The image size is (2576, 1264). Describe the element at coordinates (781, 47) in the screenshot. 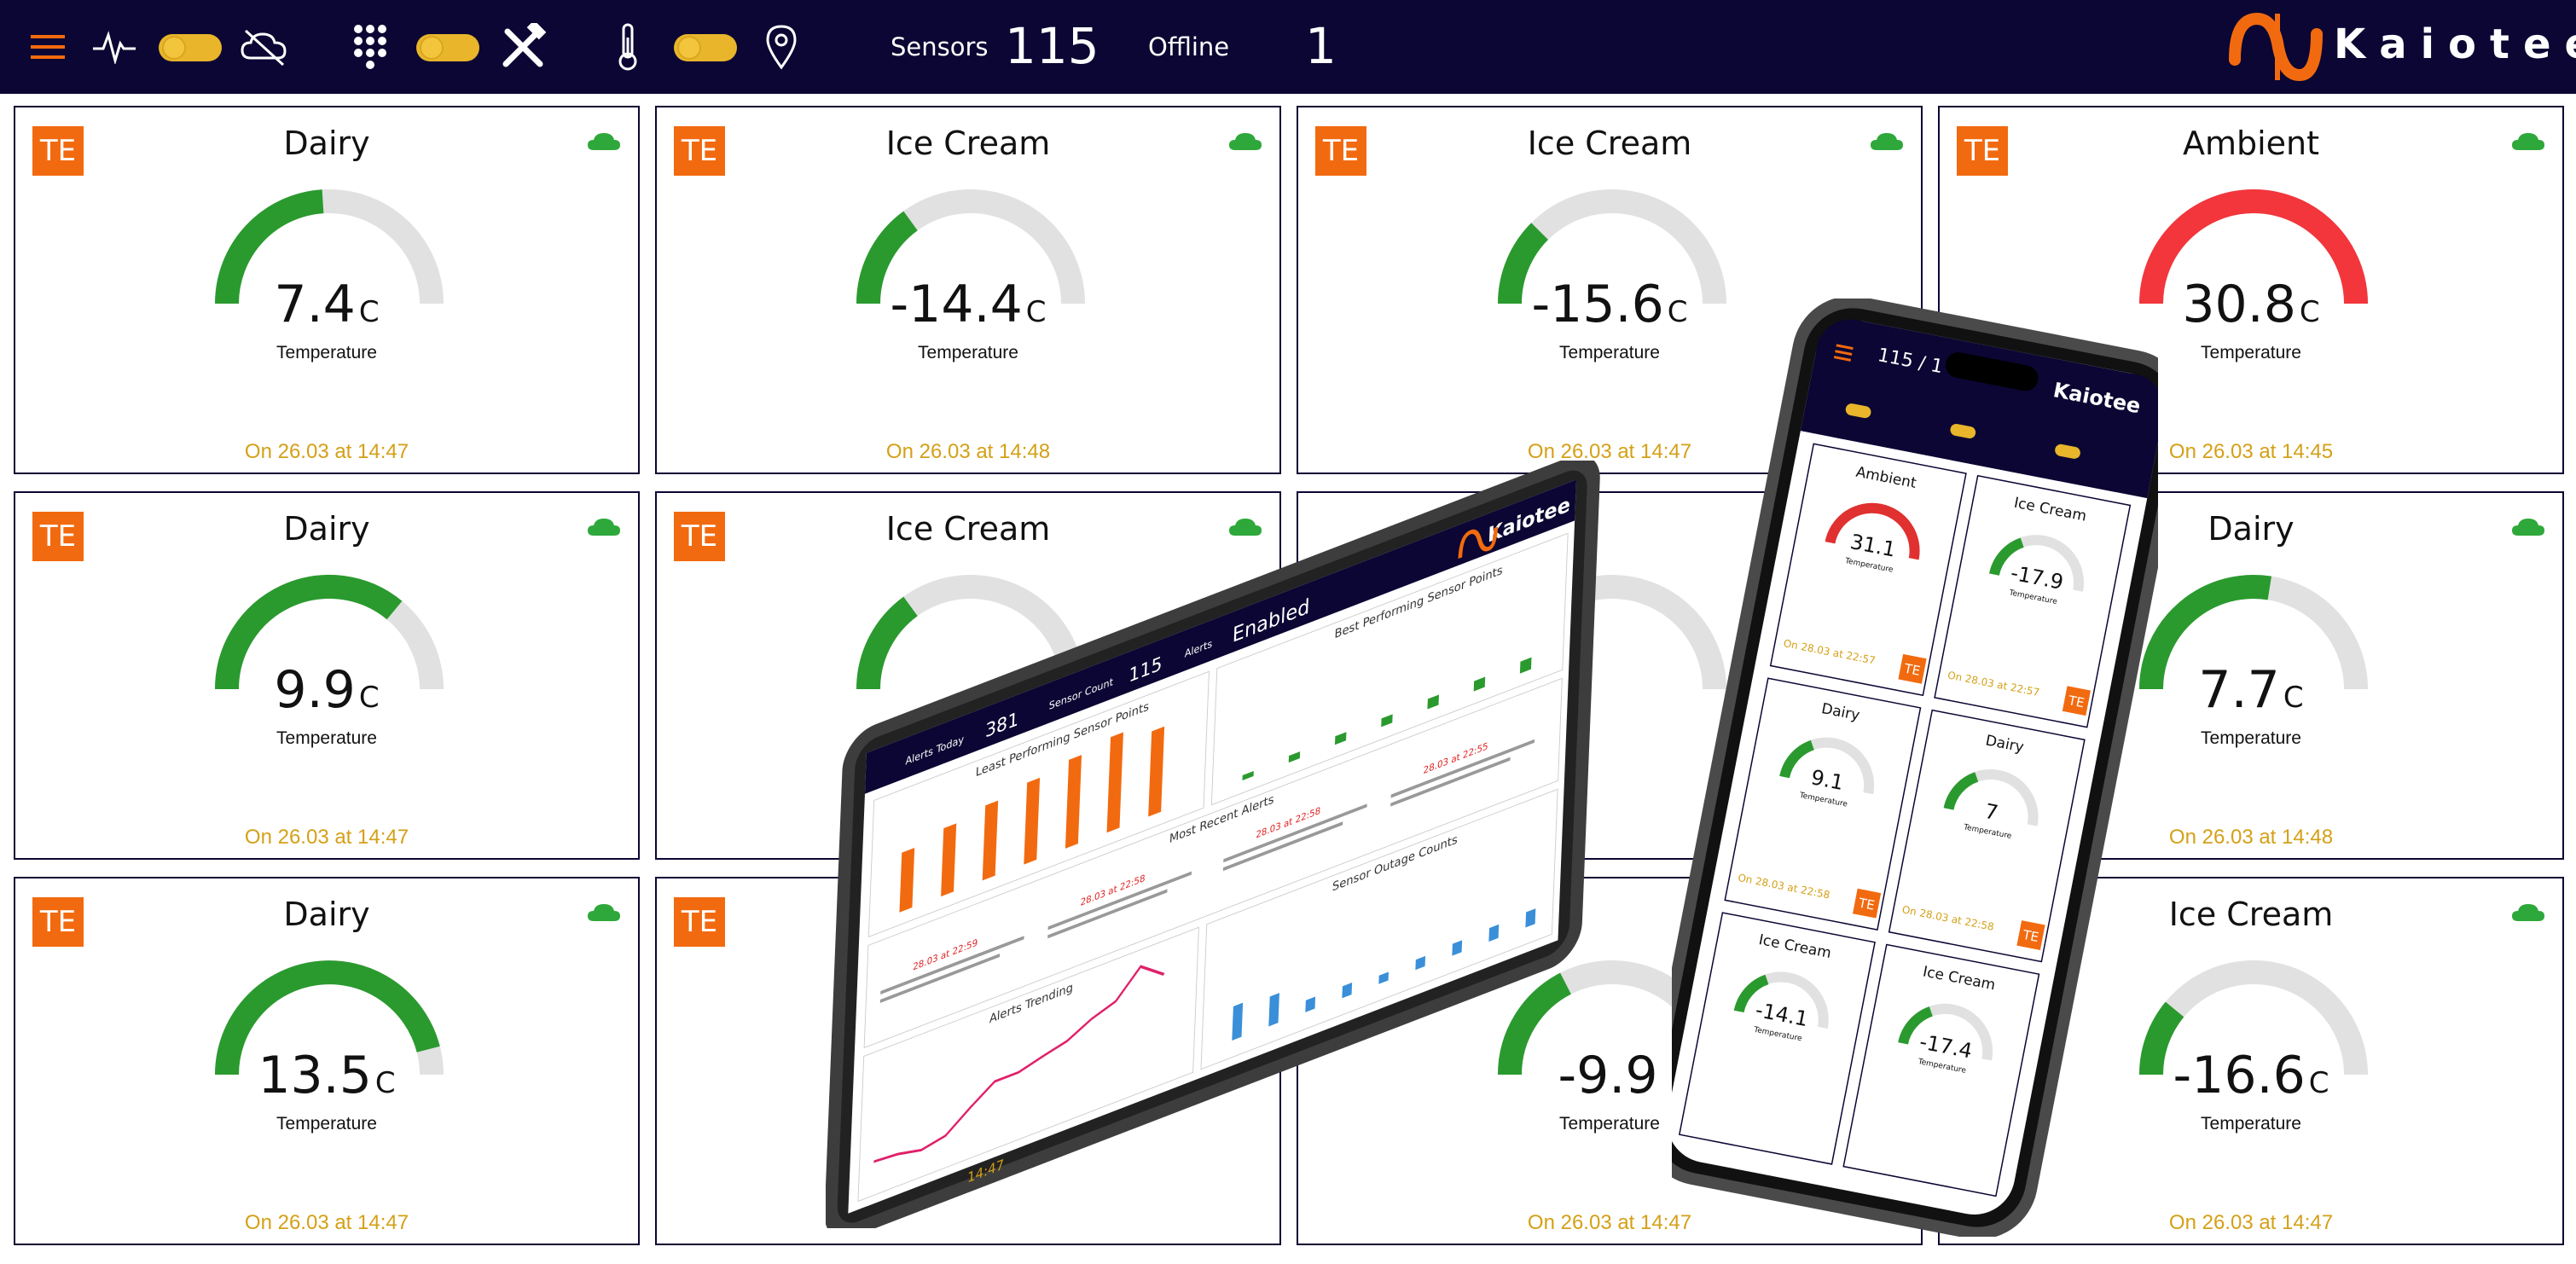

I see `location-pin-icon` at that location.